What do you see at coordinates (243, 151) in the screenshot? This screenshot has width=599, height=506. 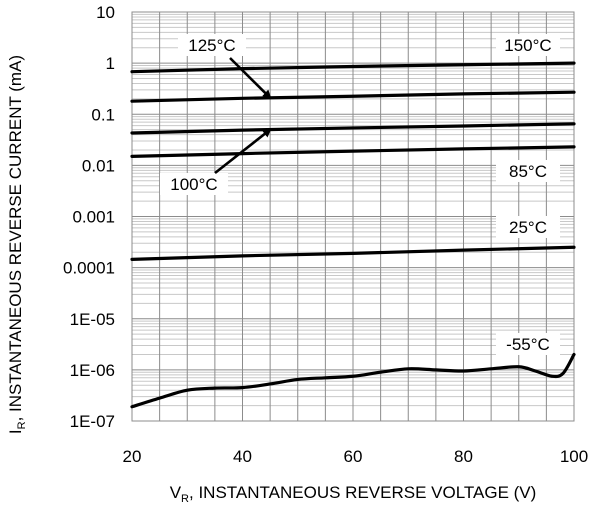 I see `label-arrow-100c` at bounding box center [243, 151].